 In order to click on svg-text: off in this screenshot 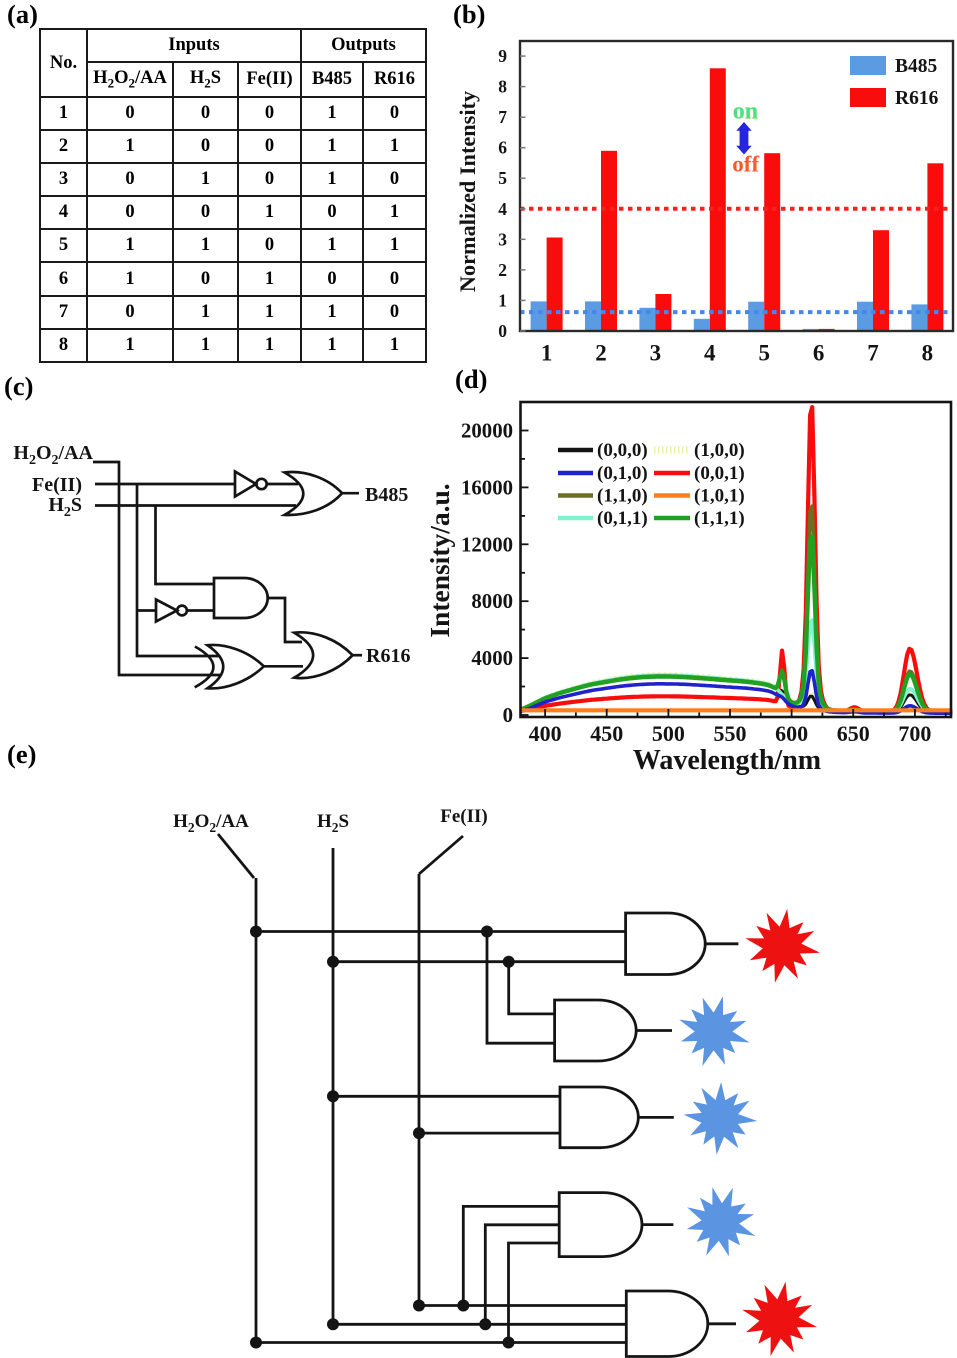, I will do `click(745, 164)`.